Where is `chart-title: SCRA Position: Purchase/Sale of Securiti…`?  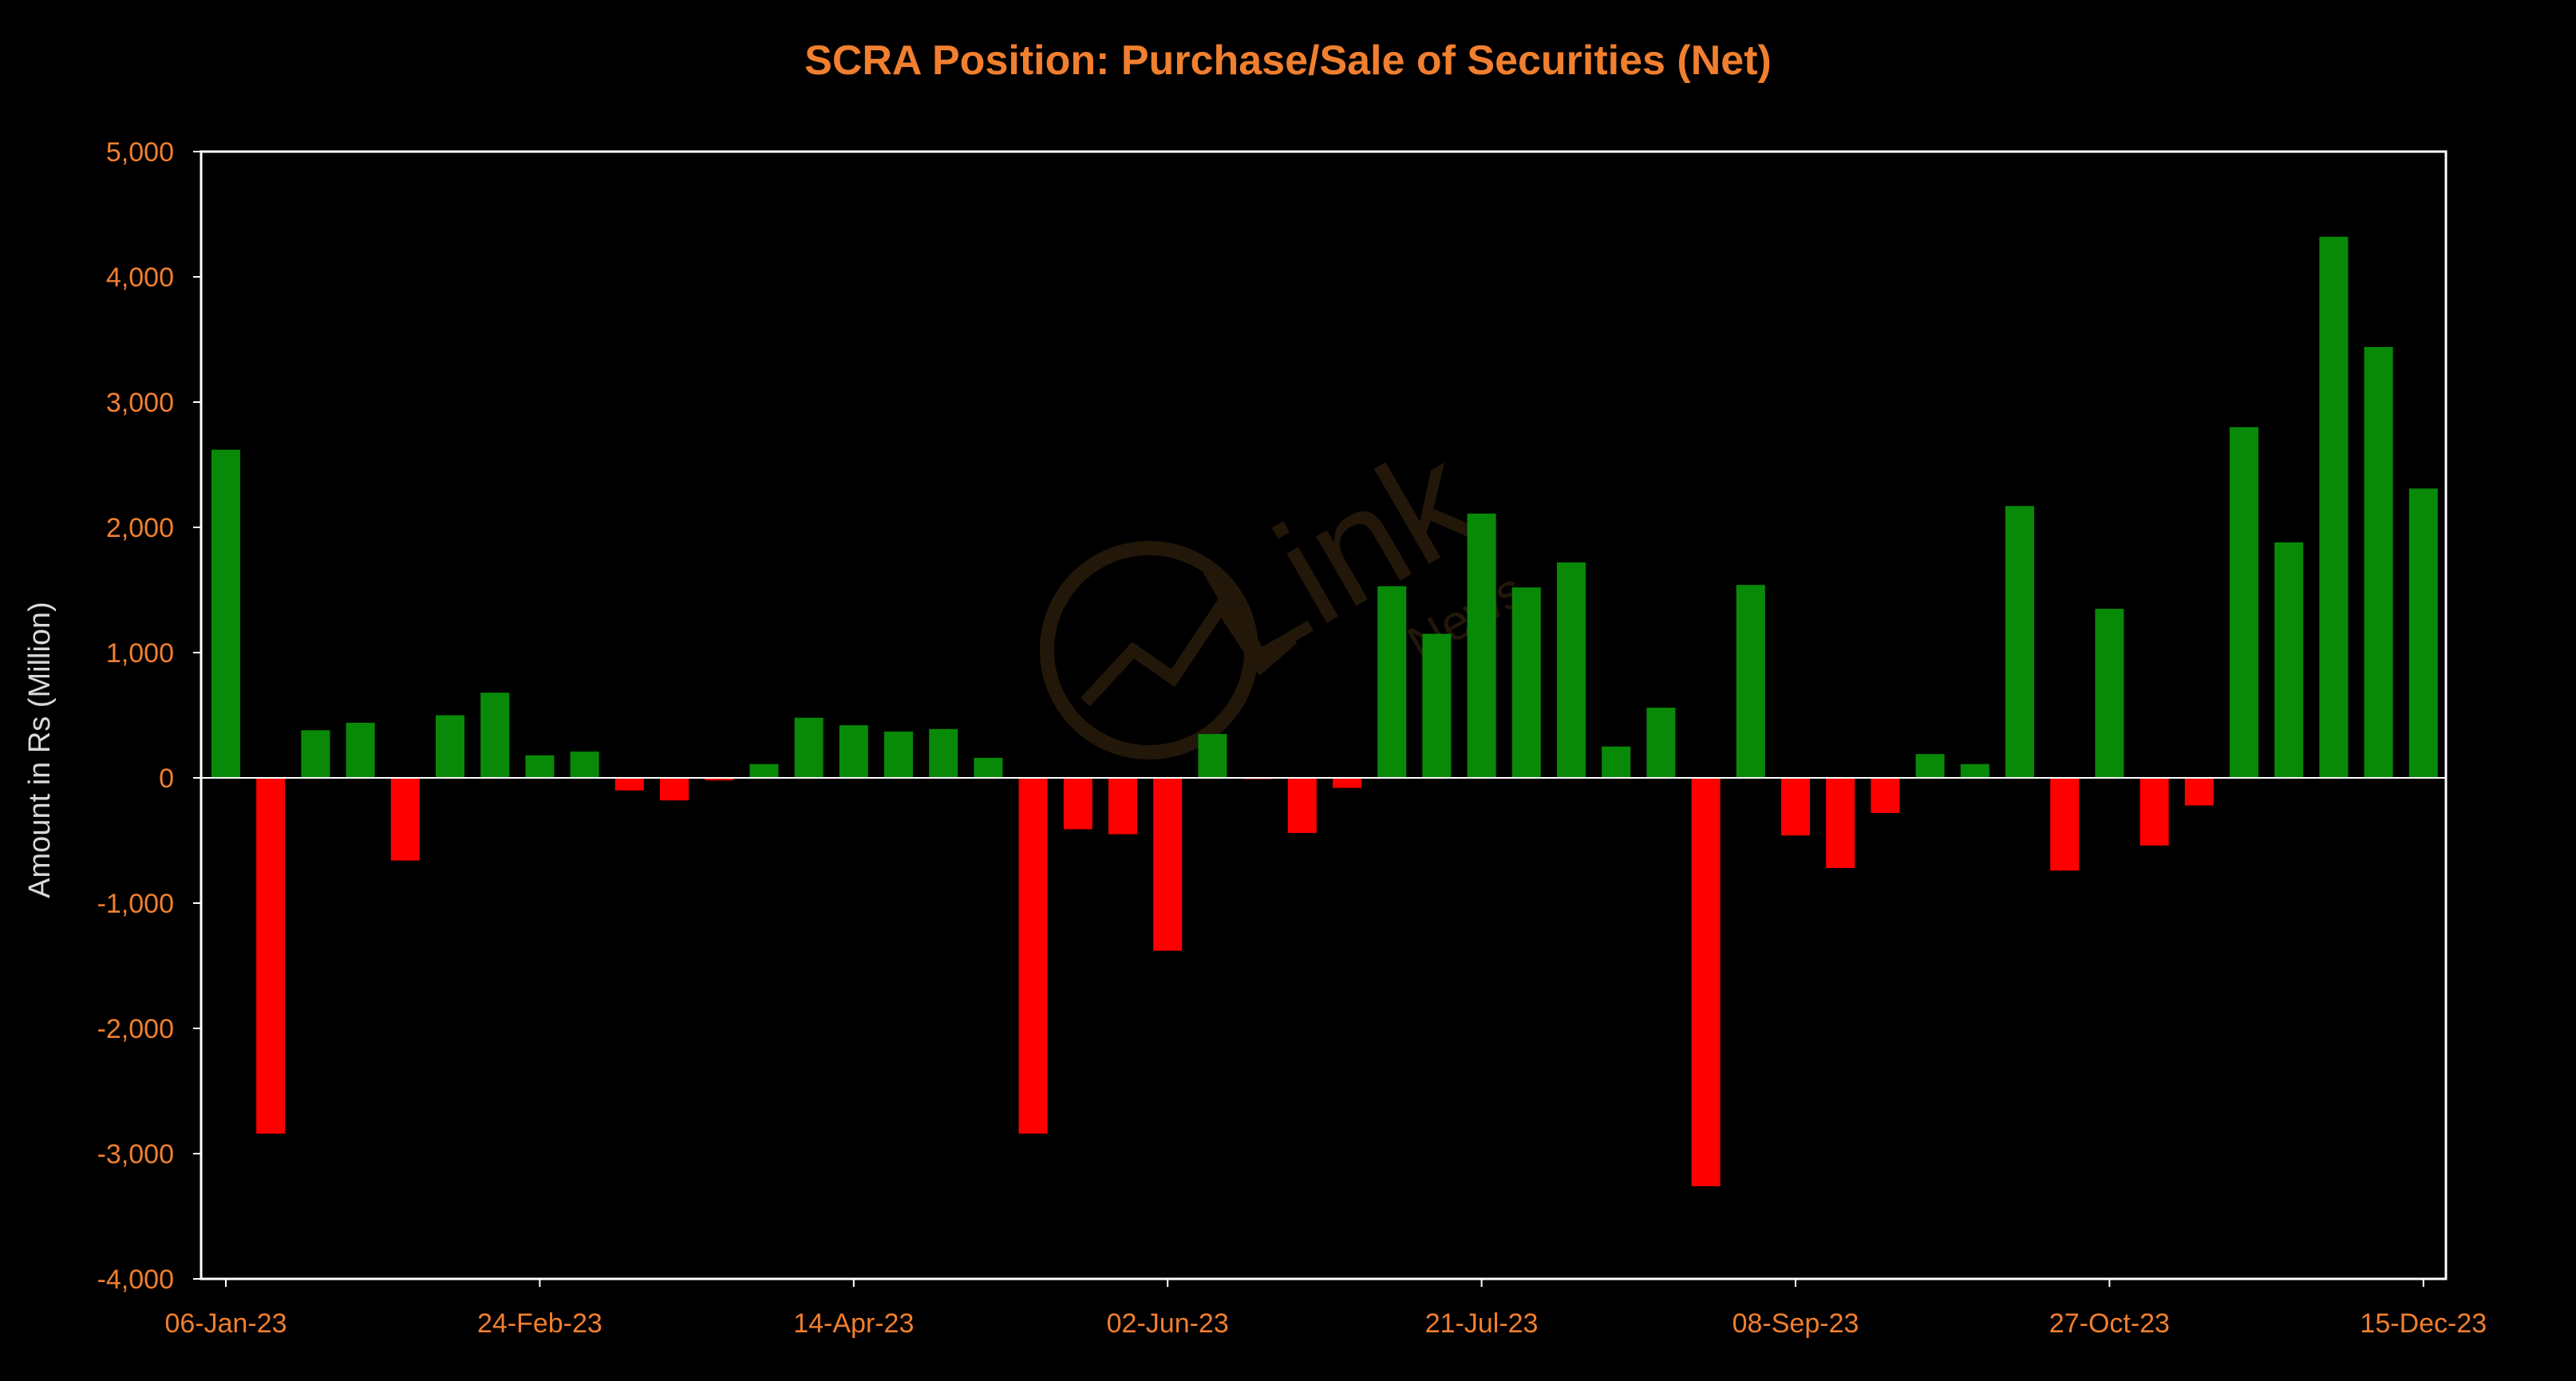 chart-title: SCRA Position: Purchase/Sale of Securiti… is located at coordinates (1288, 60).